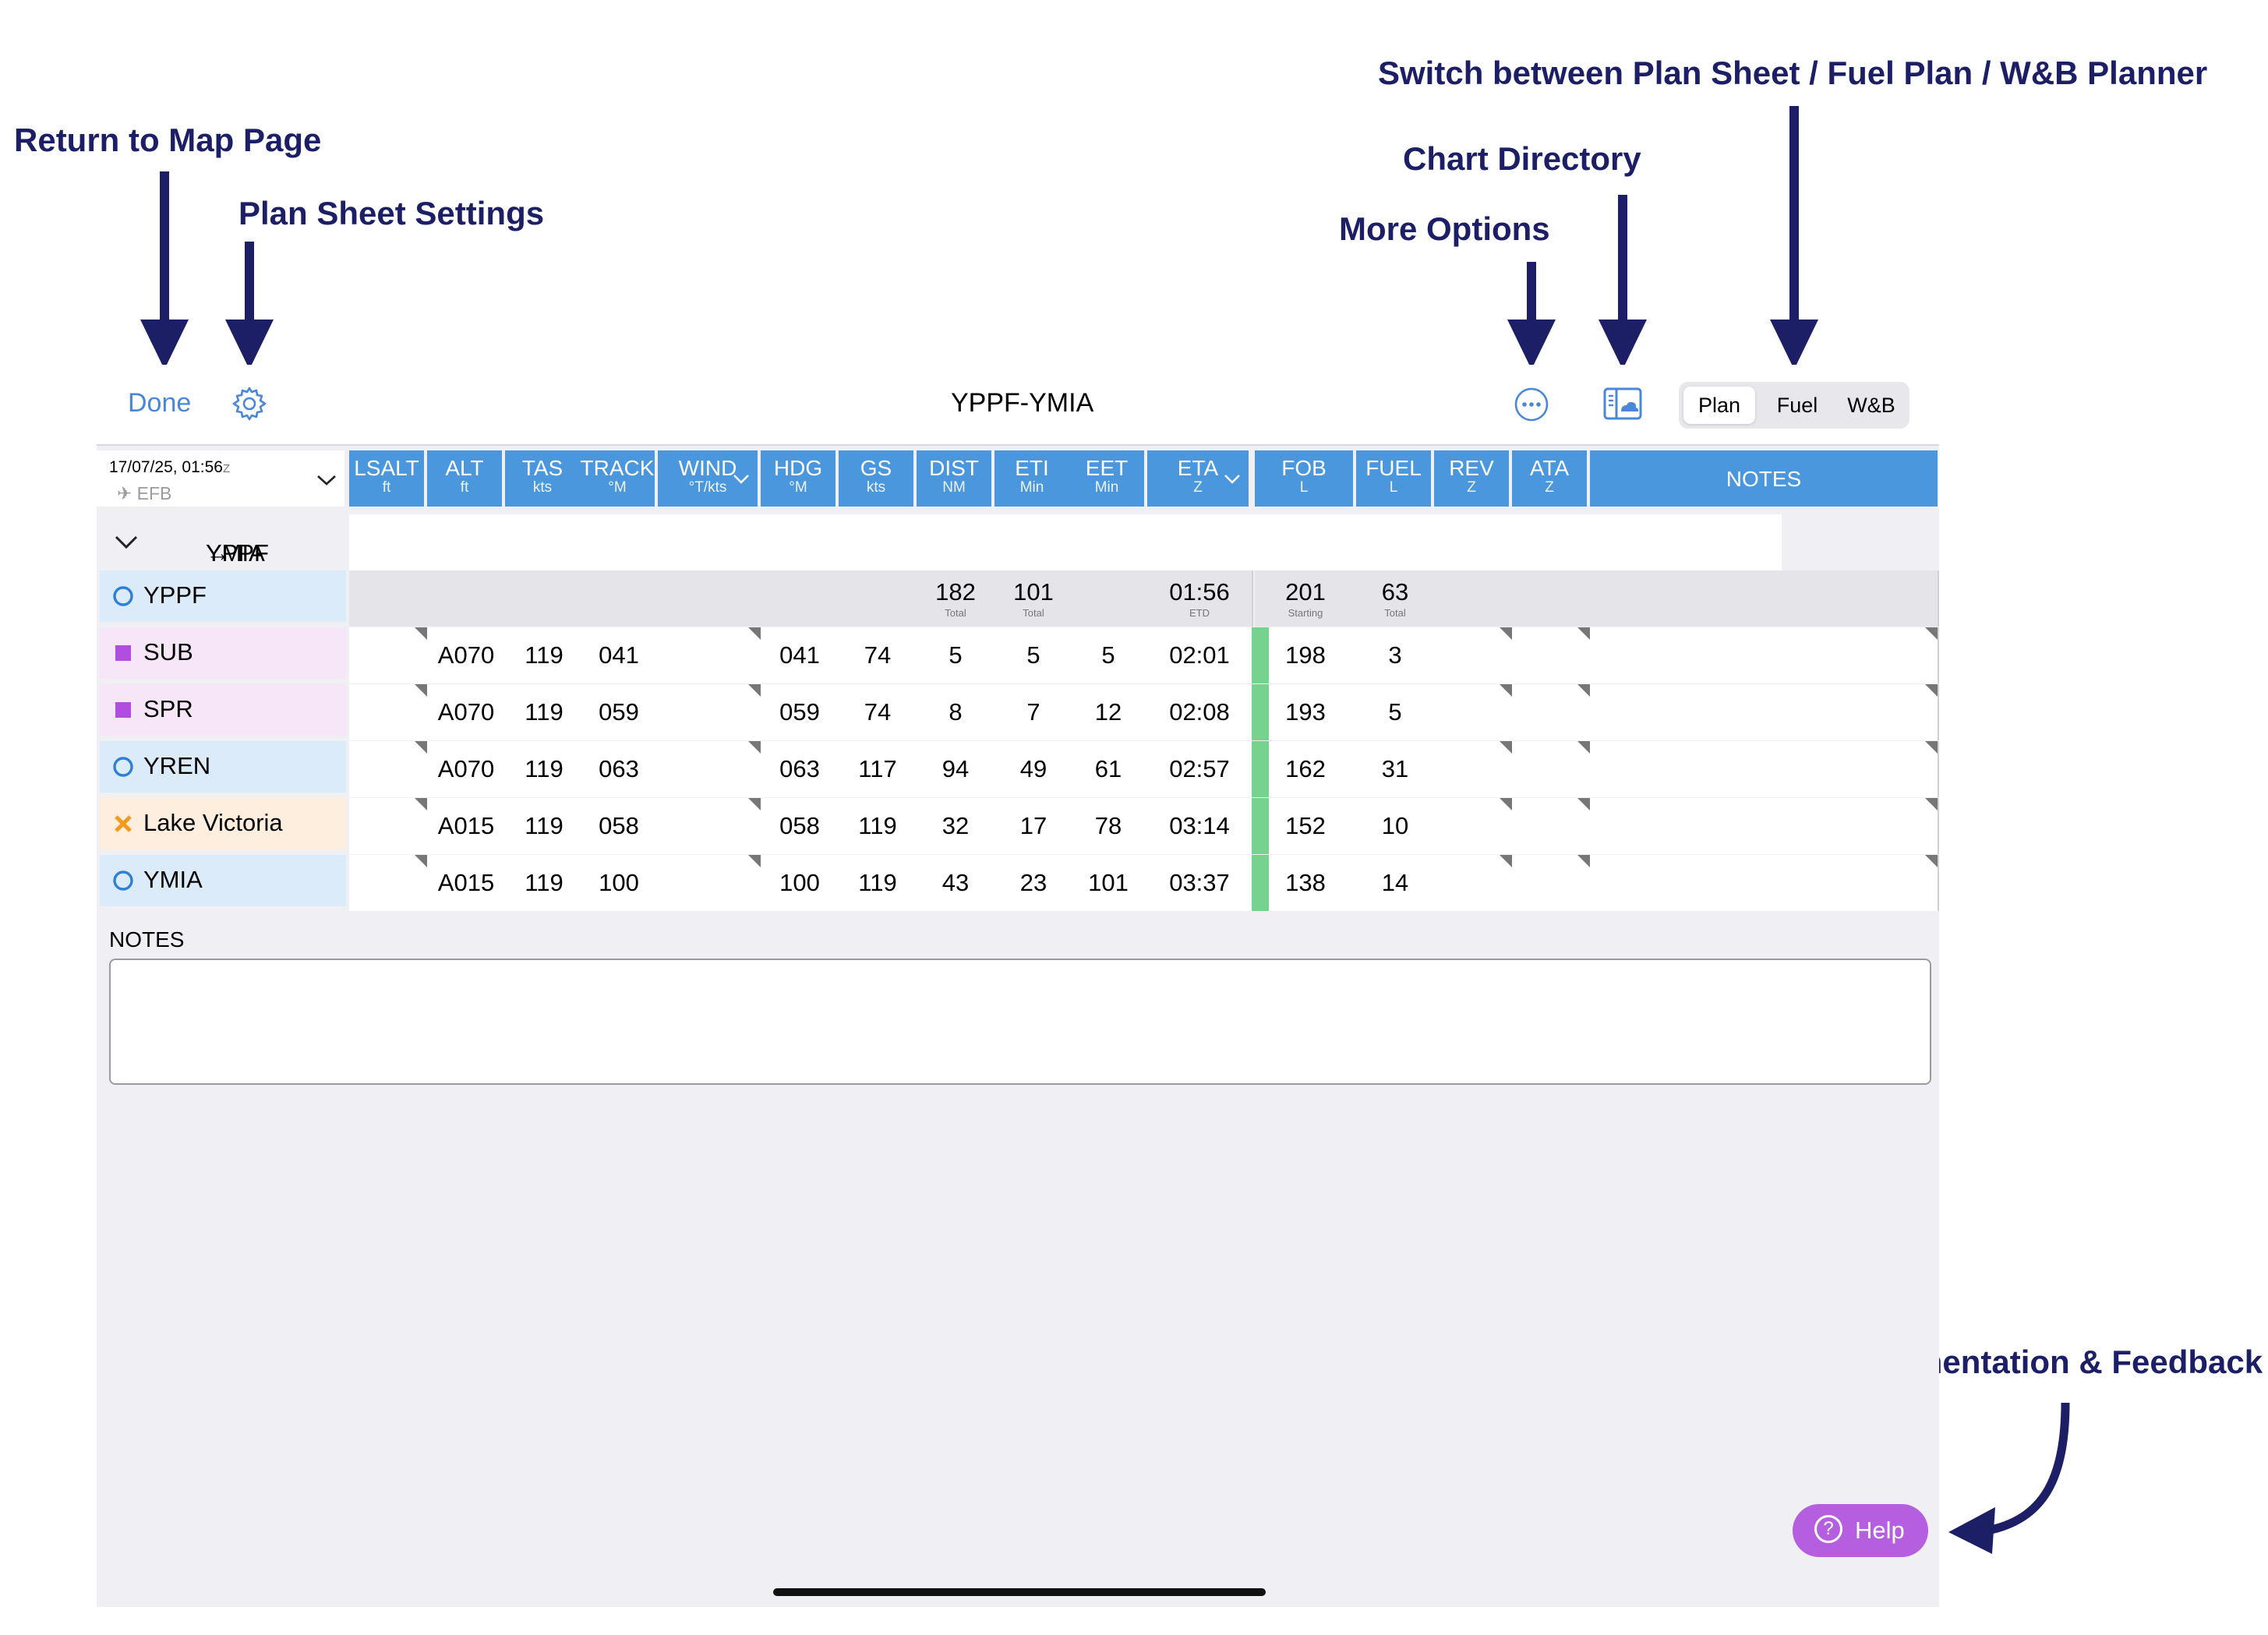 This screenshot has height=1635, width=2268. What do you see at coordinates (1106, 479) in the screenshot?
I see `column-header-eet: EET Min` at bounding box center [1106, 479].